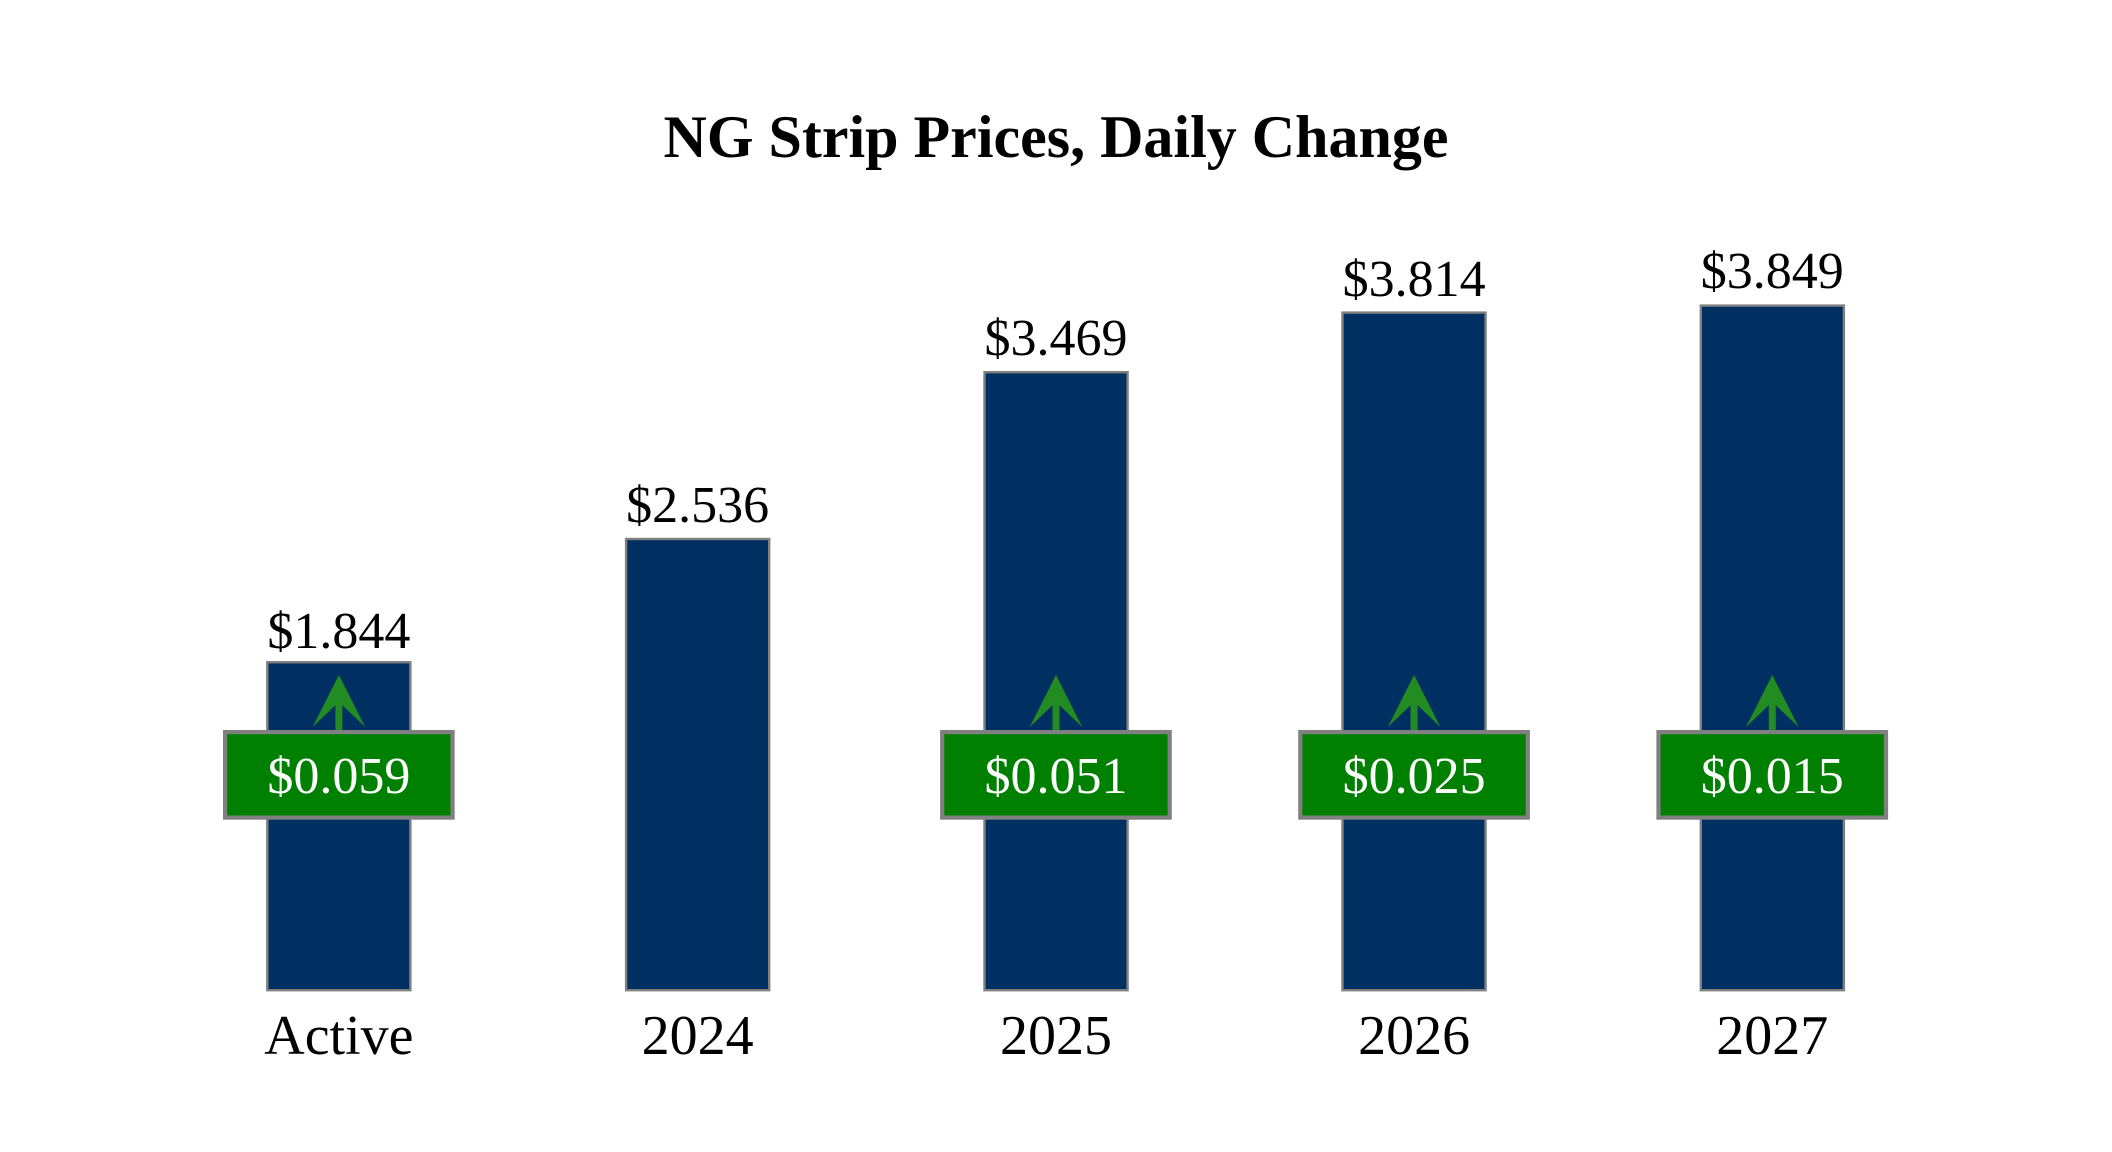  Describe the element at coordinates (1414, 1036) in the screenshot. I see `svg-text: 2026` at that location.